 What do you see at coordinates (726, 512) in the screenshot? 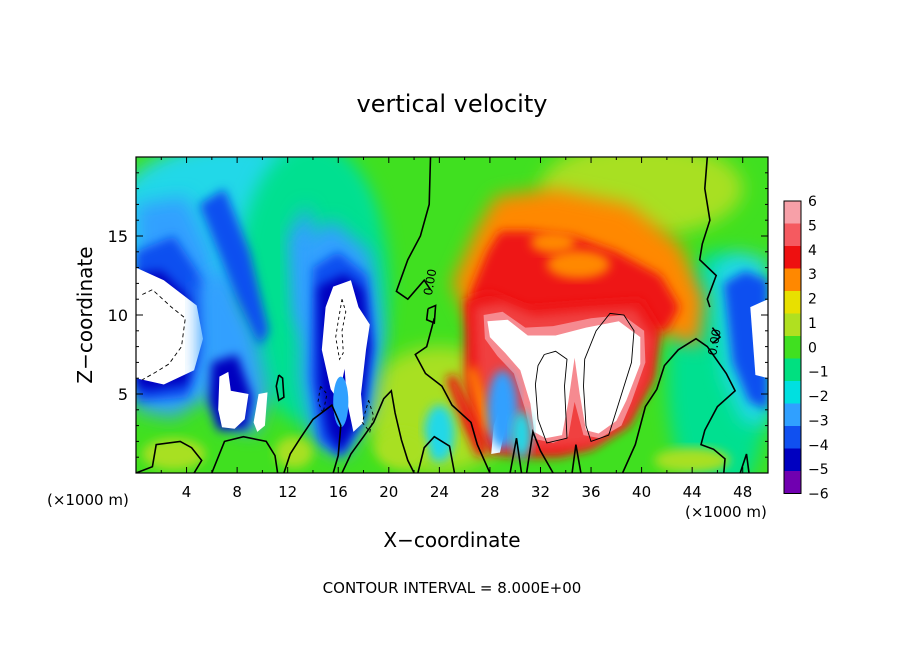
I see `x-unit-right: (×1000 m)` at bounding box center [726, 512].